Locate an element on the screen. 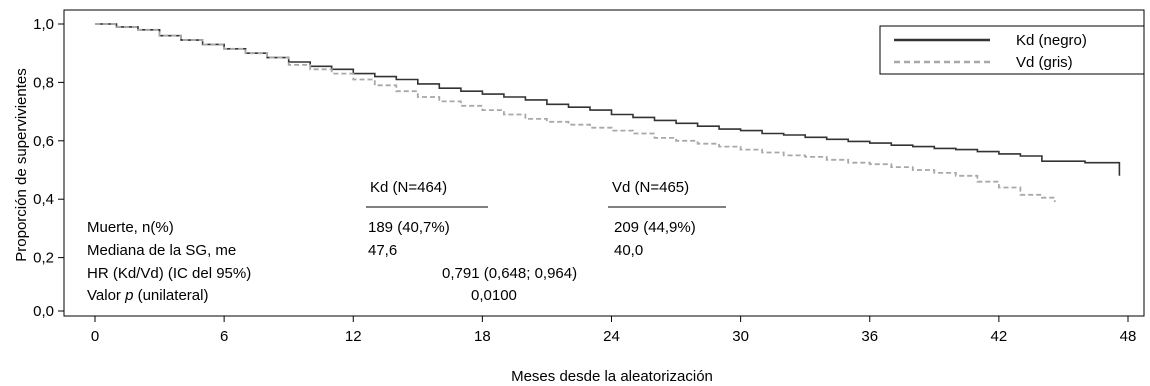  y-tick-label: 0,4 is located at coordinates (43, 199).